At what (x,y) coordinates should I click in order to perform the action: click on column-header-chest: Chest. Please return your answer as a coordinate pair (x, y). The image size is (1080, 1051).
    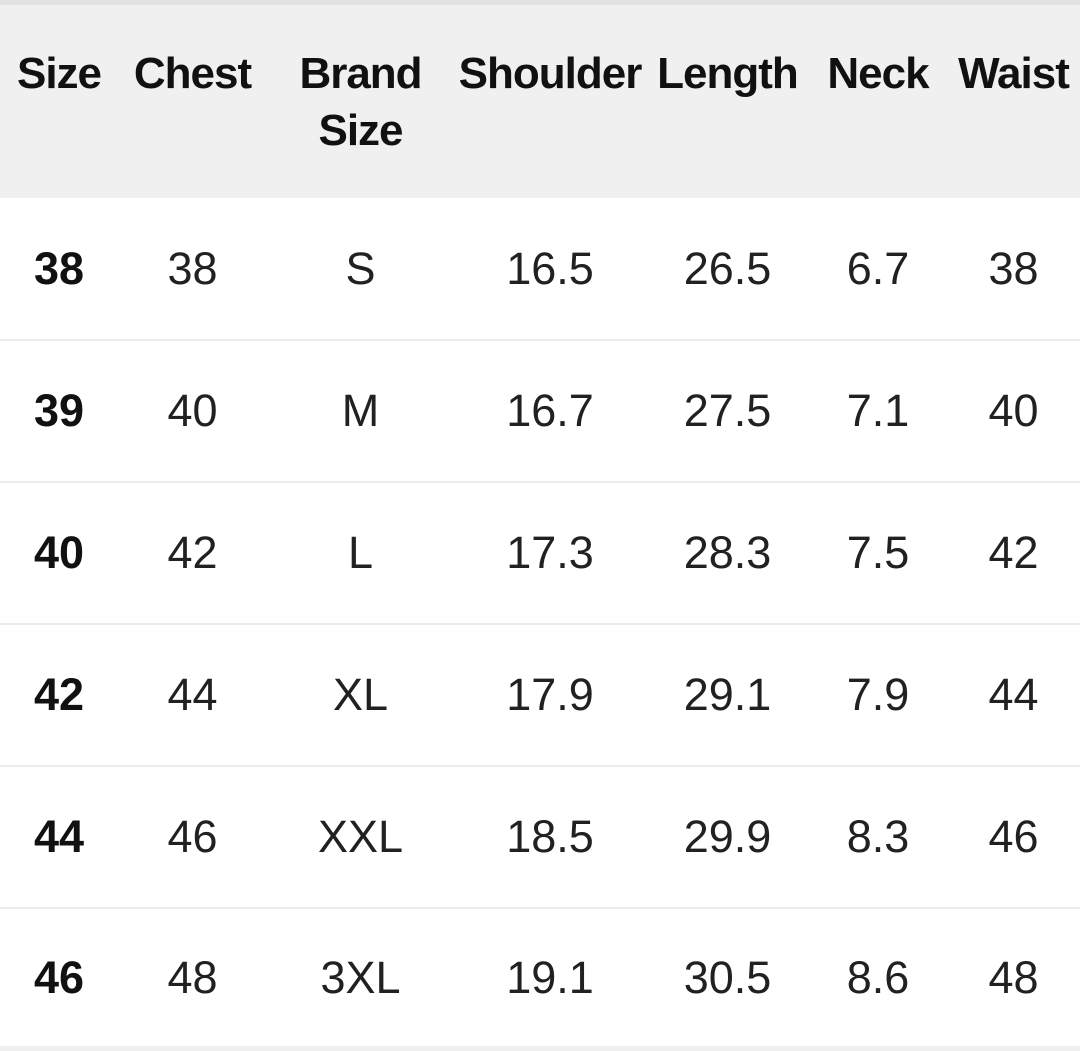
    Looking at the image, I should click on (192, 101).